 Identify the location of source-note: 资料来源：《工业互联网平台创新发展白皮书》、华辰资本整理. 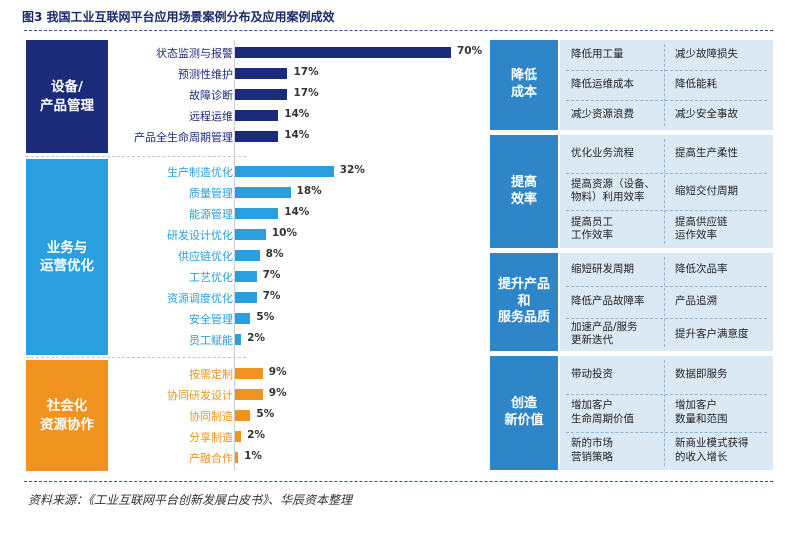
(190, 500).